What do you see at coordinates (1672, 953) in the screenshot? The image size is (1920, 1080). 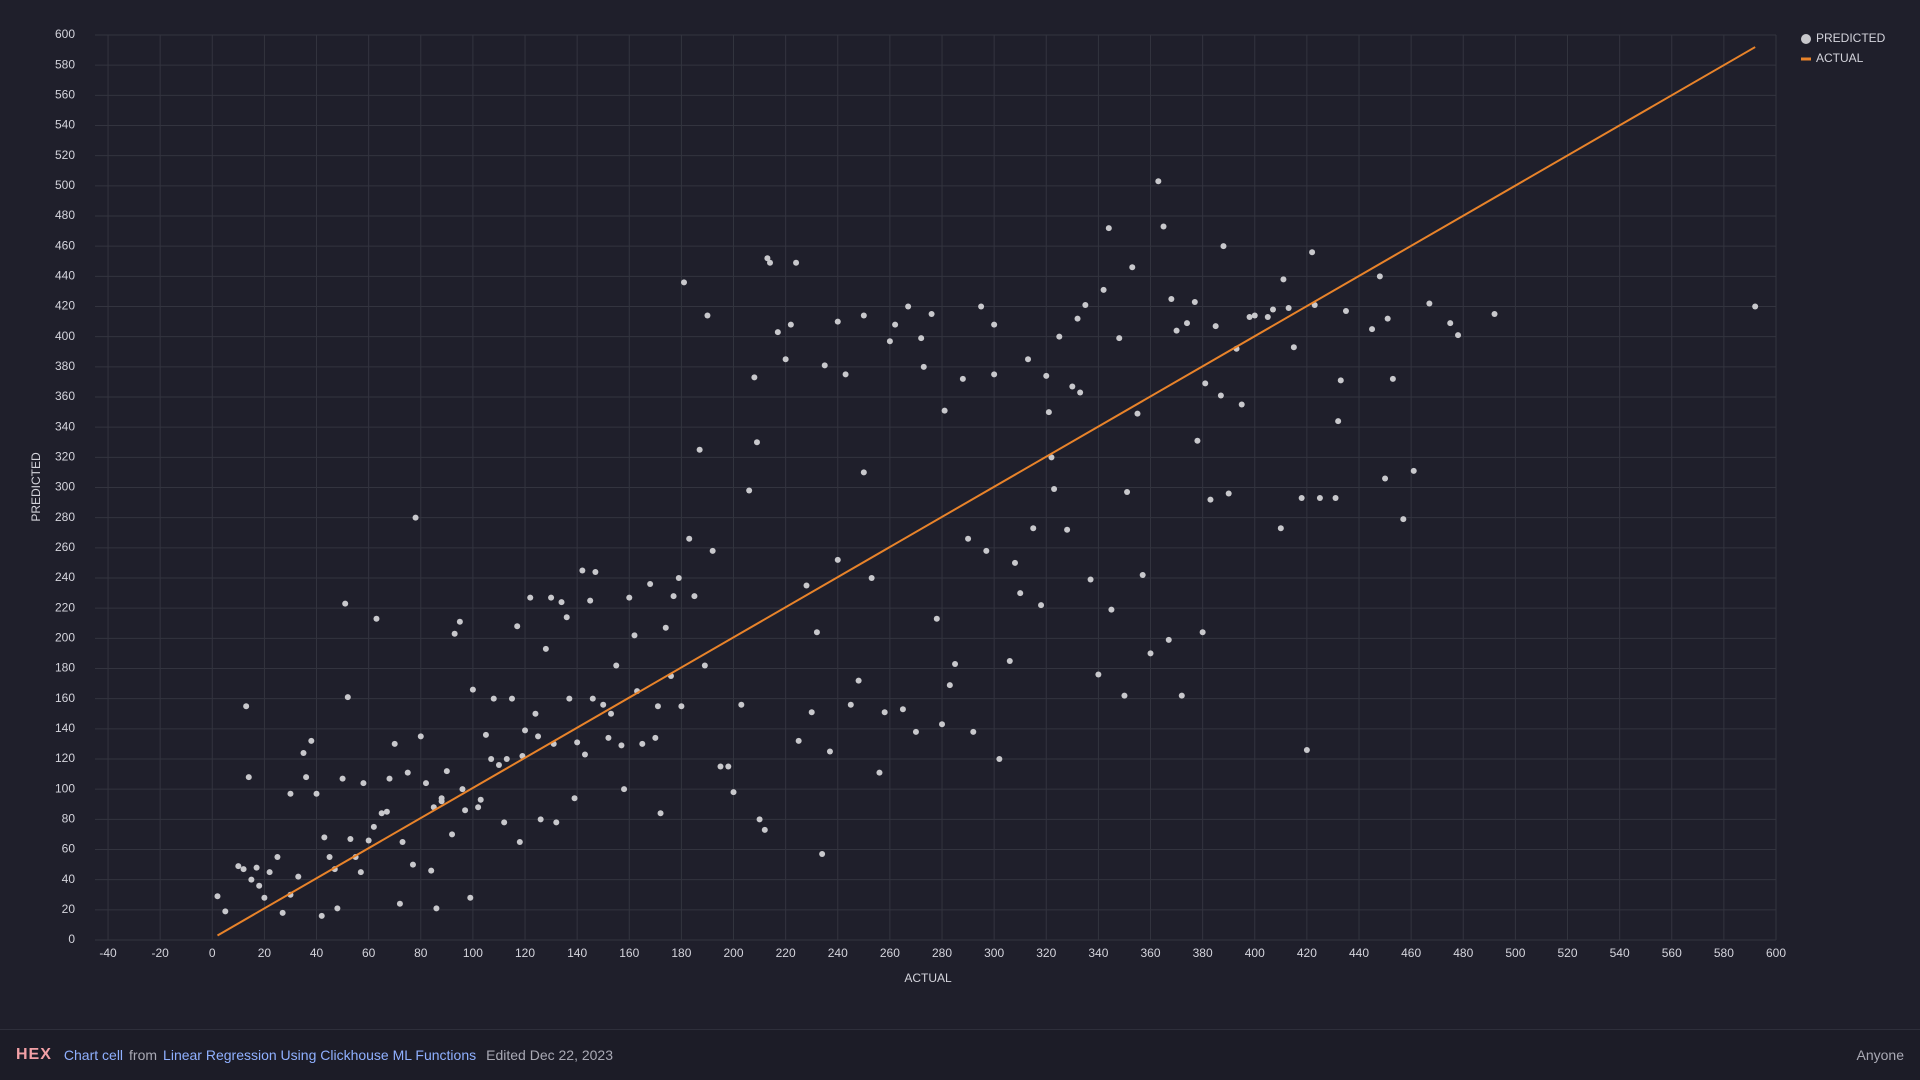 I see `x-tick-label: 560` at bounding box center [1672, 953].